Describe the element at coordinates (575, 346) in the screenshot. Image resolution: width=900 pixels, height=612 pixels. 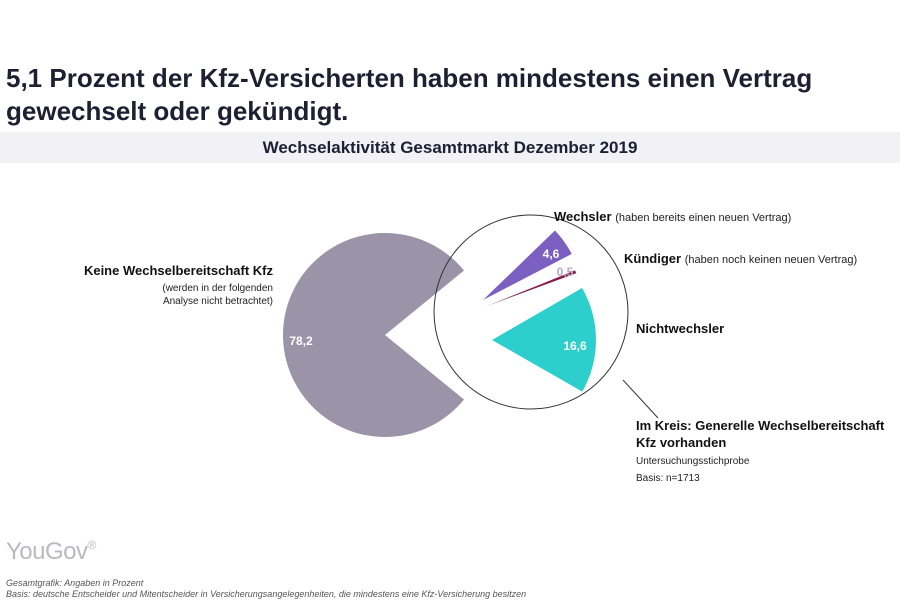
I see `value-label-nichtwechsler: 16,6` at that location.